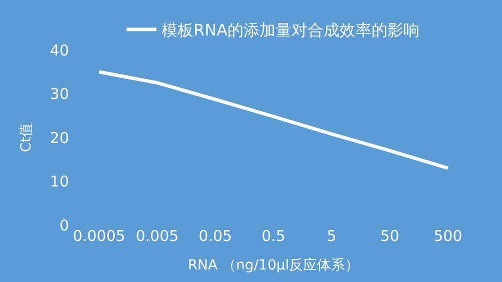 This screenshot has width=502, height=282. What do you see at coordinates (331, 236) in the screenshot?
I see `x-tick-label: 5` at bounding box center [331, 236].